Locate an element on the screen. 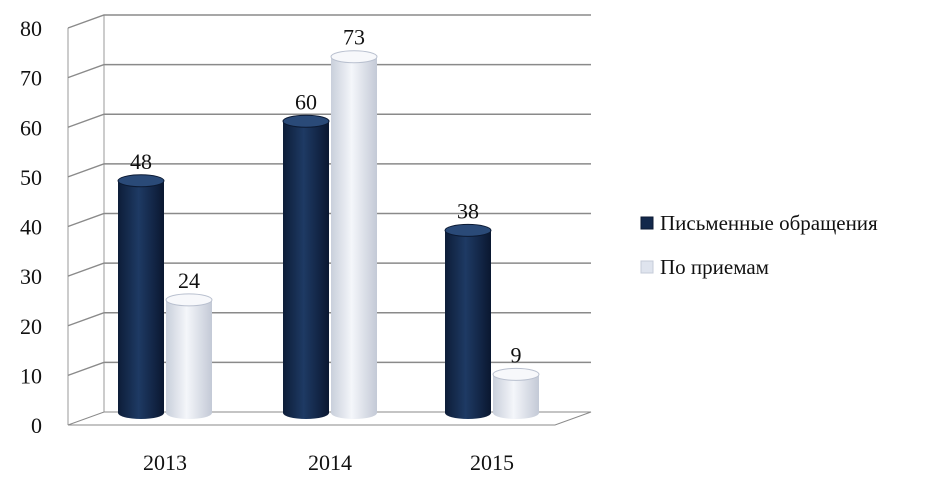  y-tick-label: 30 is located at coordinates (31, 276).